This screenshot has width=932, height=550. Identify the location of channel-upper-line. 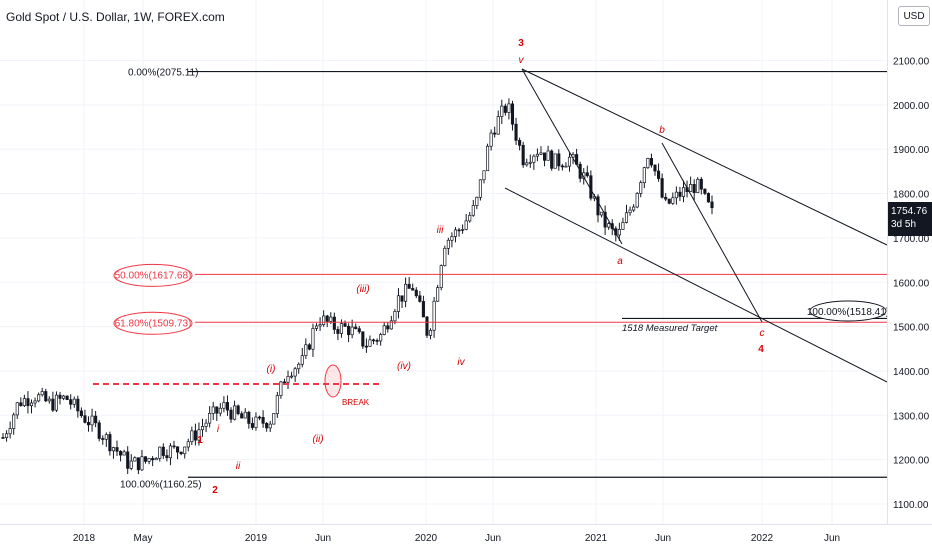
(704, 157).